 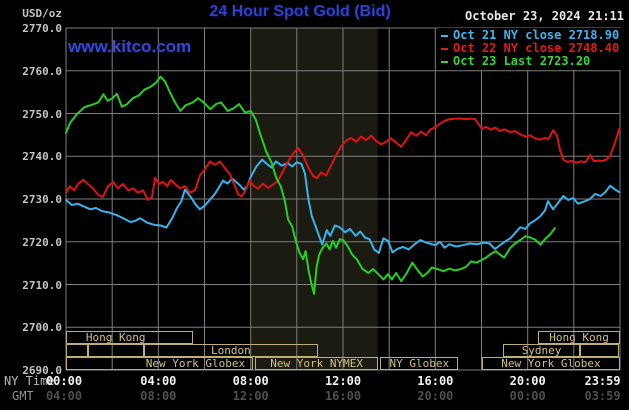 I want to click on legend-item: Oct 21 NY close 2718.90, so click(x=533, y=35).